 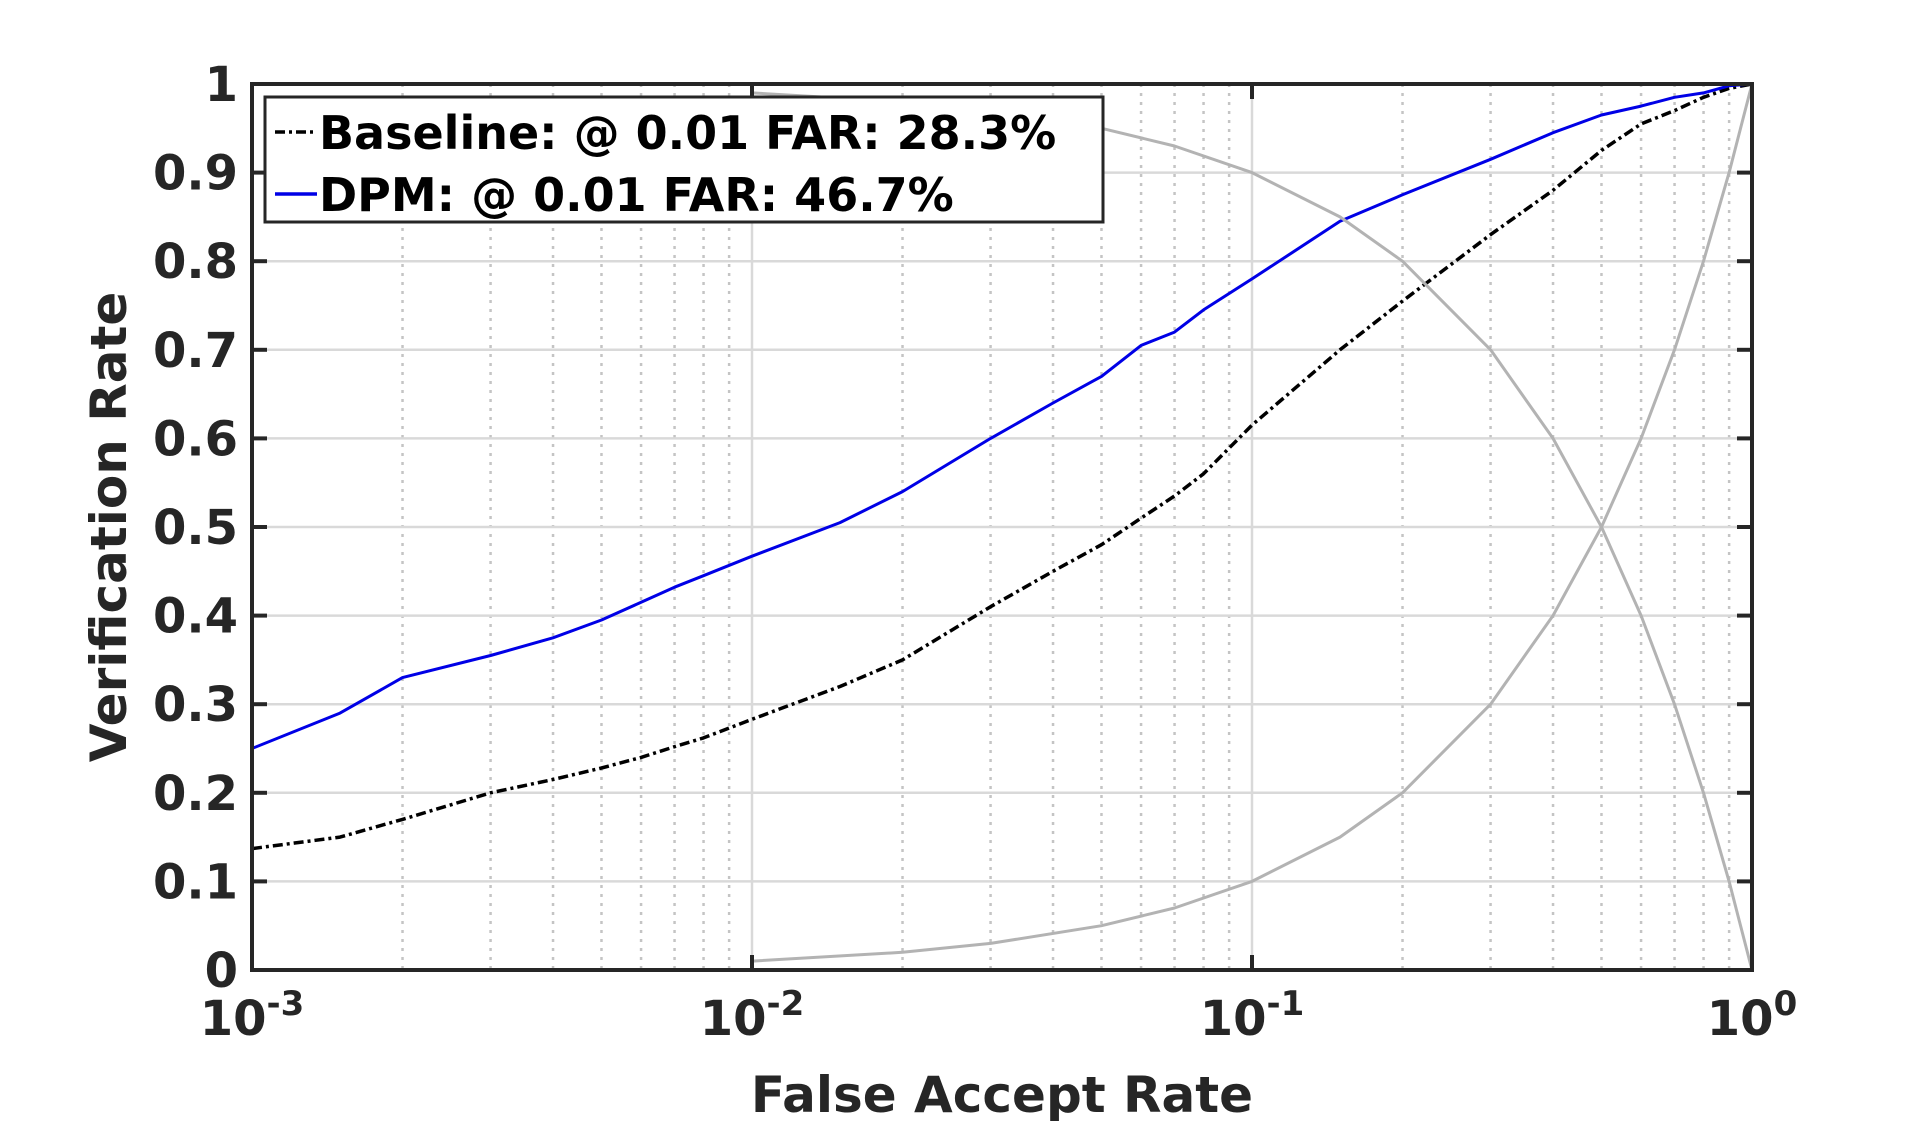 I want to click on x-tick-label: 10⁻¹, so click(x=1252, y=1015).